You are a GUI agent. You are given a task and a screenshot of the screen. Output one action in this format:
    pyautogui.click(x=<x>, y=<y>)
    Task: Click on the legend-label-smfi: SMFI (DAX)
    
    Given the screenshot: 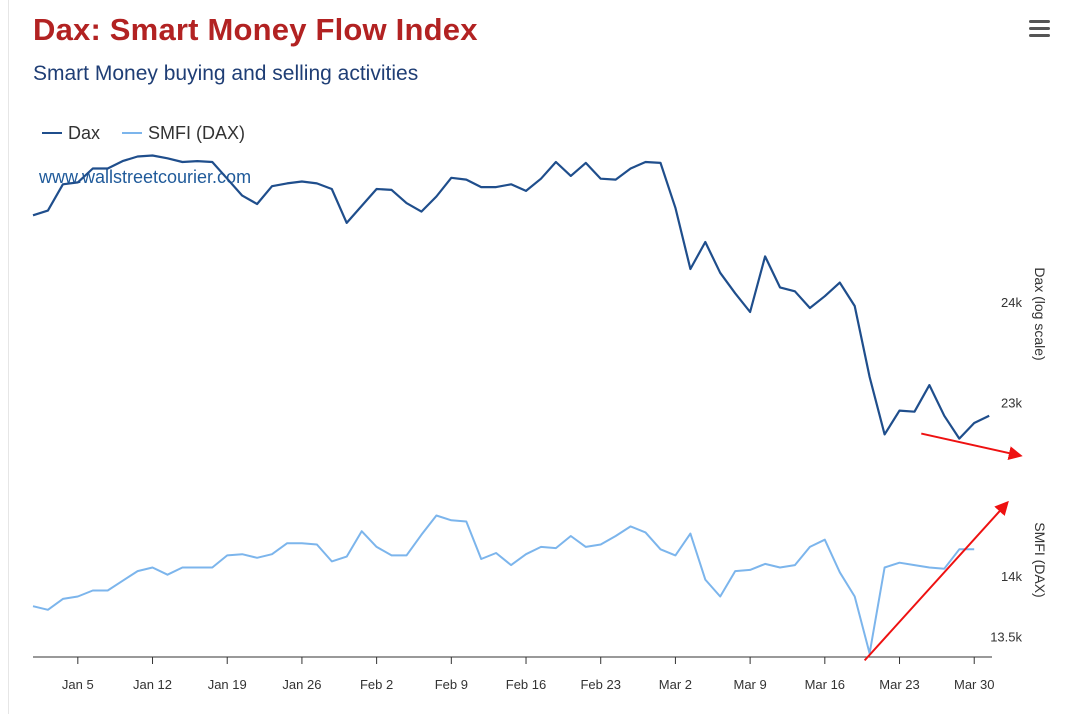 What is the action you would take?
    pyautogui.click(x=197, y=132)
    